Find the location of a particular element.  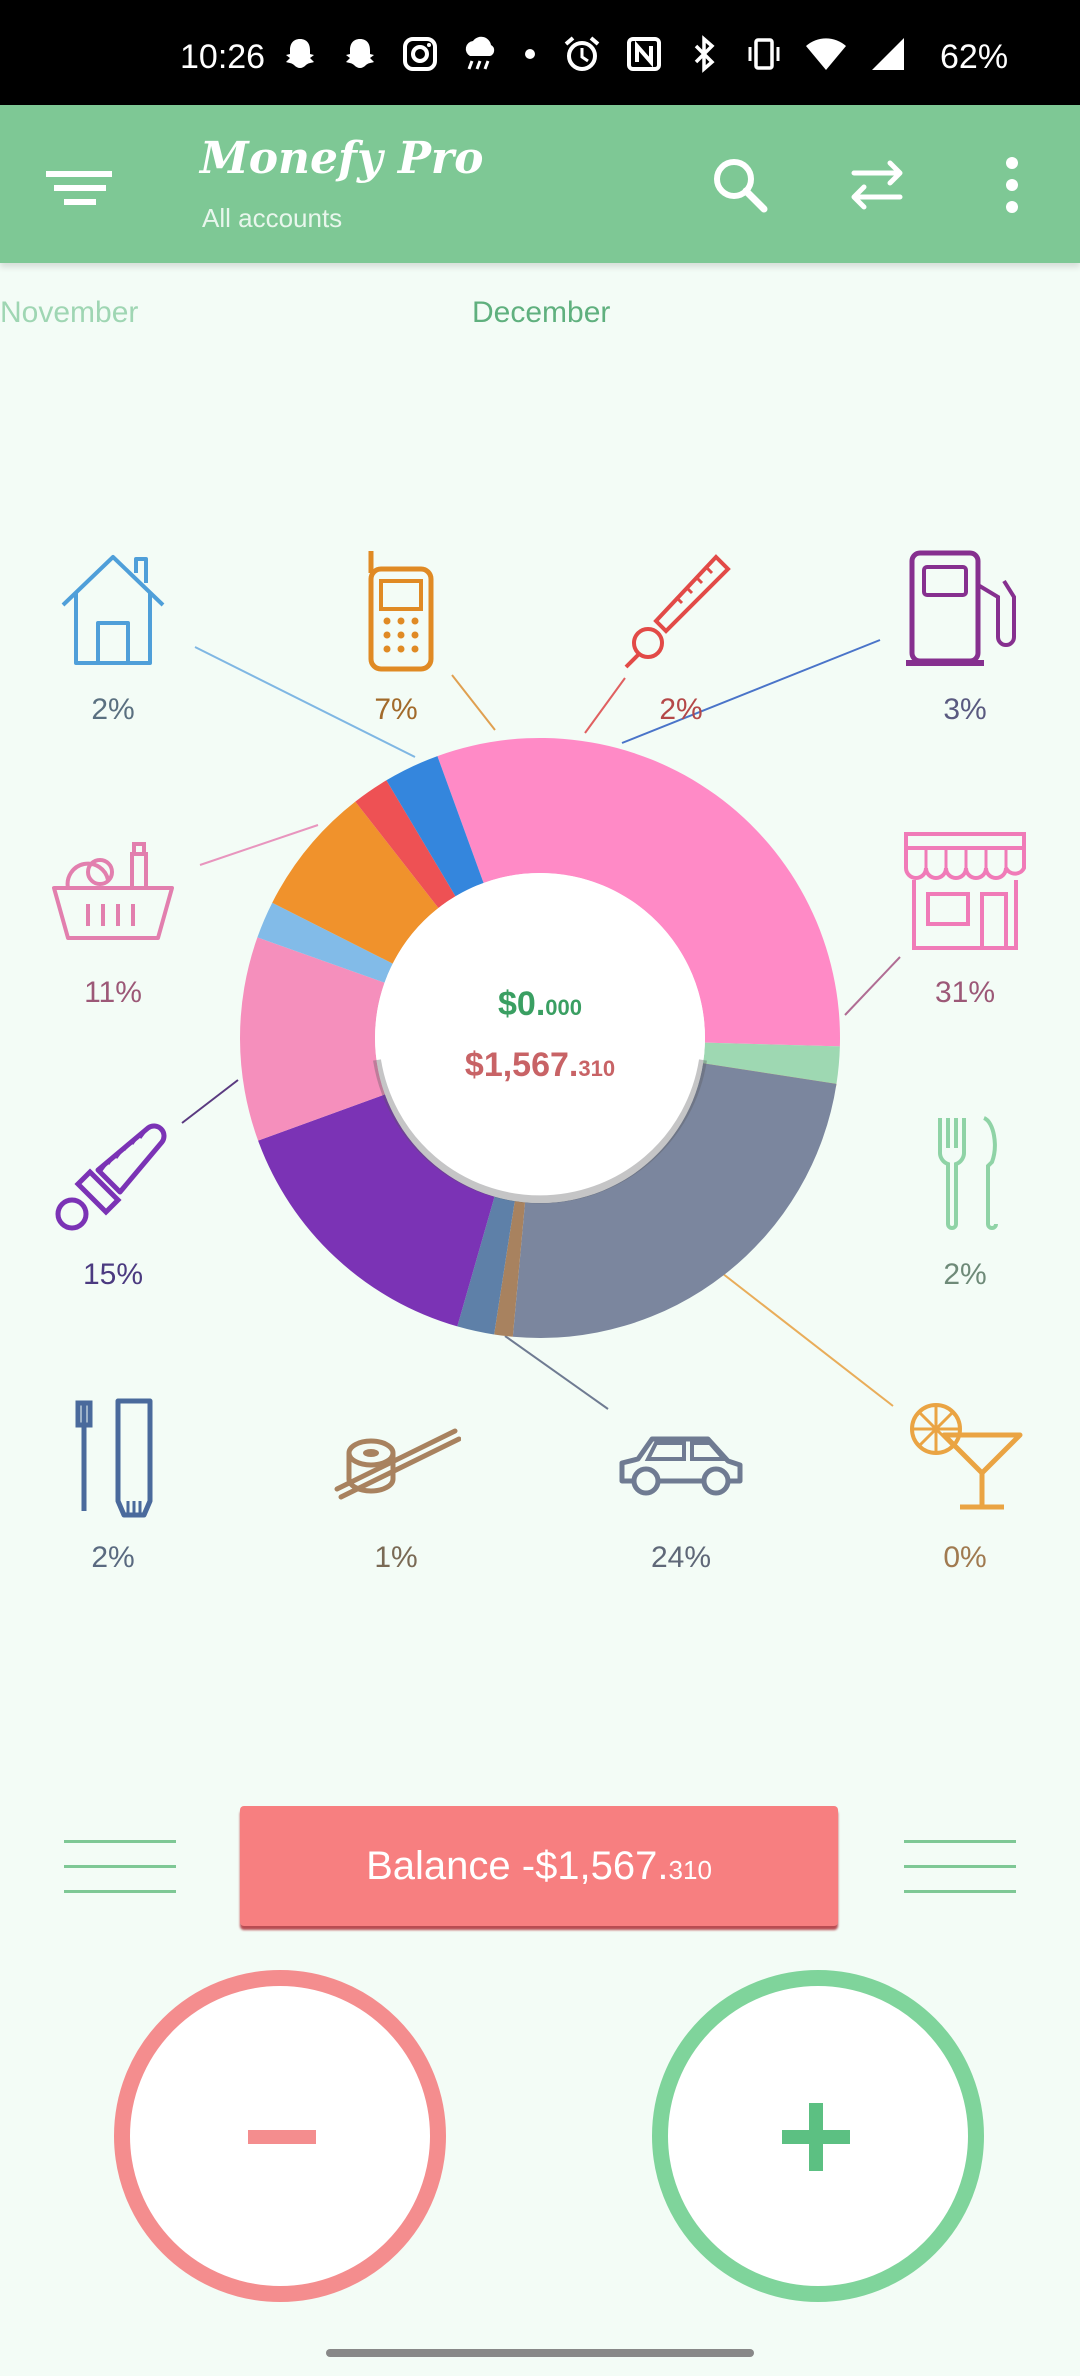

center-expense: $1,567.310 is located at coordinates (540, 1065).